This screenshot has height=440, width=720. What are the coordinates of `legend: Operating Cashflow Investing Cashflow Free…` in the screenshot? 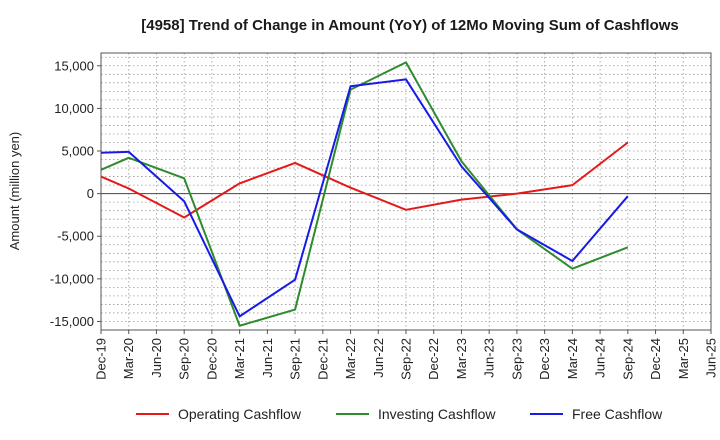 It's located at (399, 414).